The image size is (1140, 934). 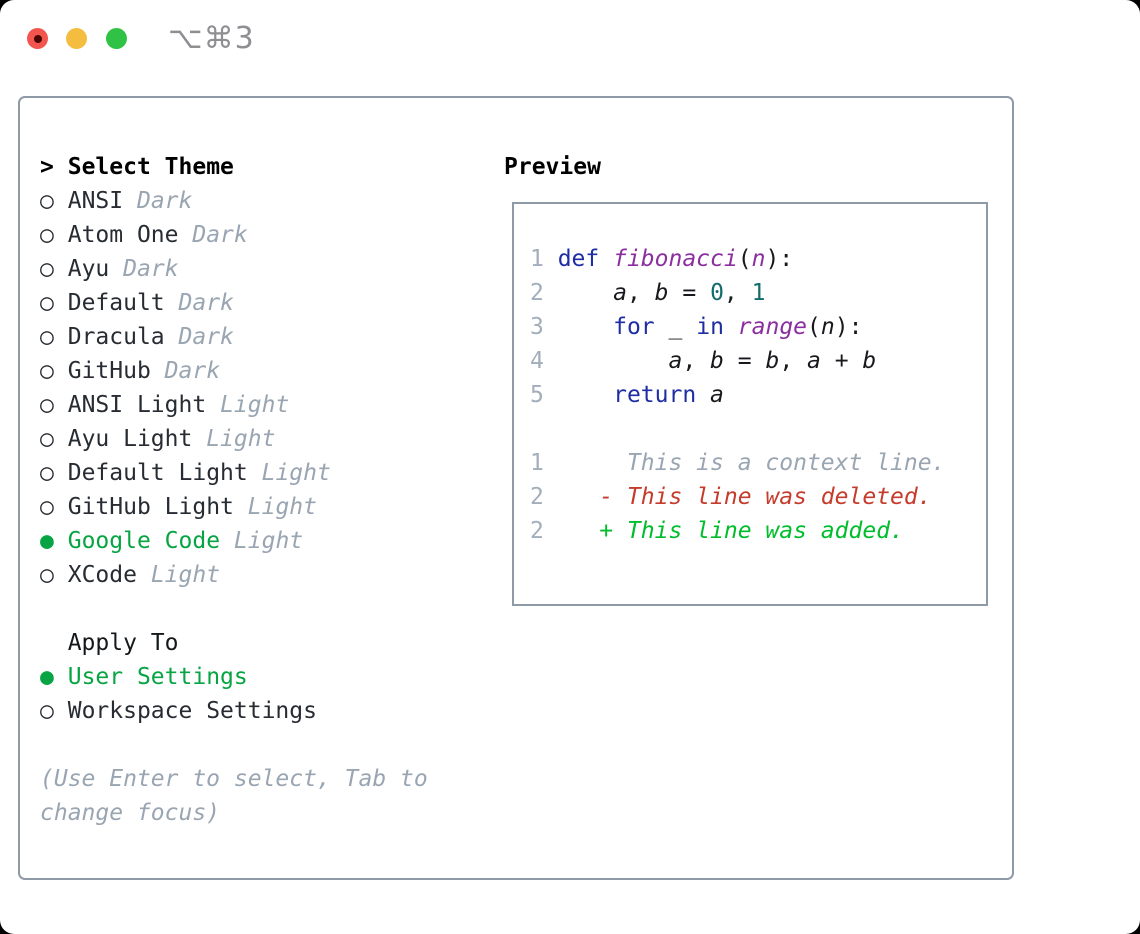 What do you see at coordinates (266, 677) in the screenshot?
I see `apply-option-user-settings: ● User Settings` at bounding box center [266, 677].